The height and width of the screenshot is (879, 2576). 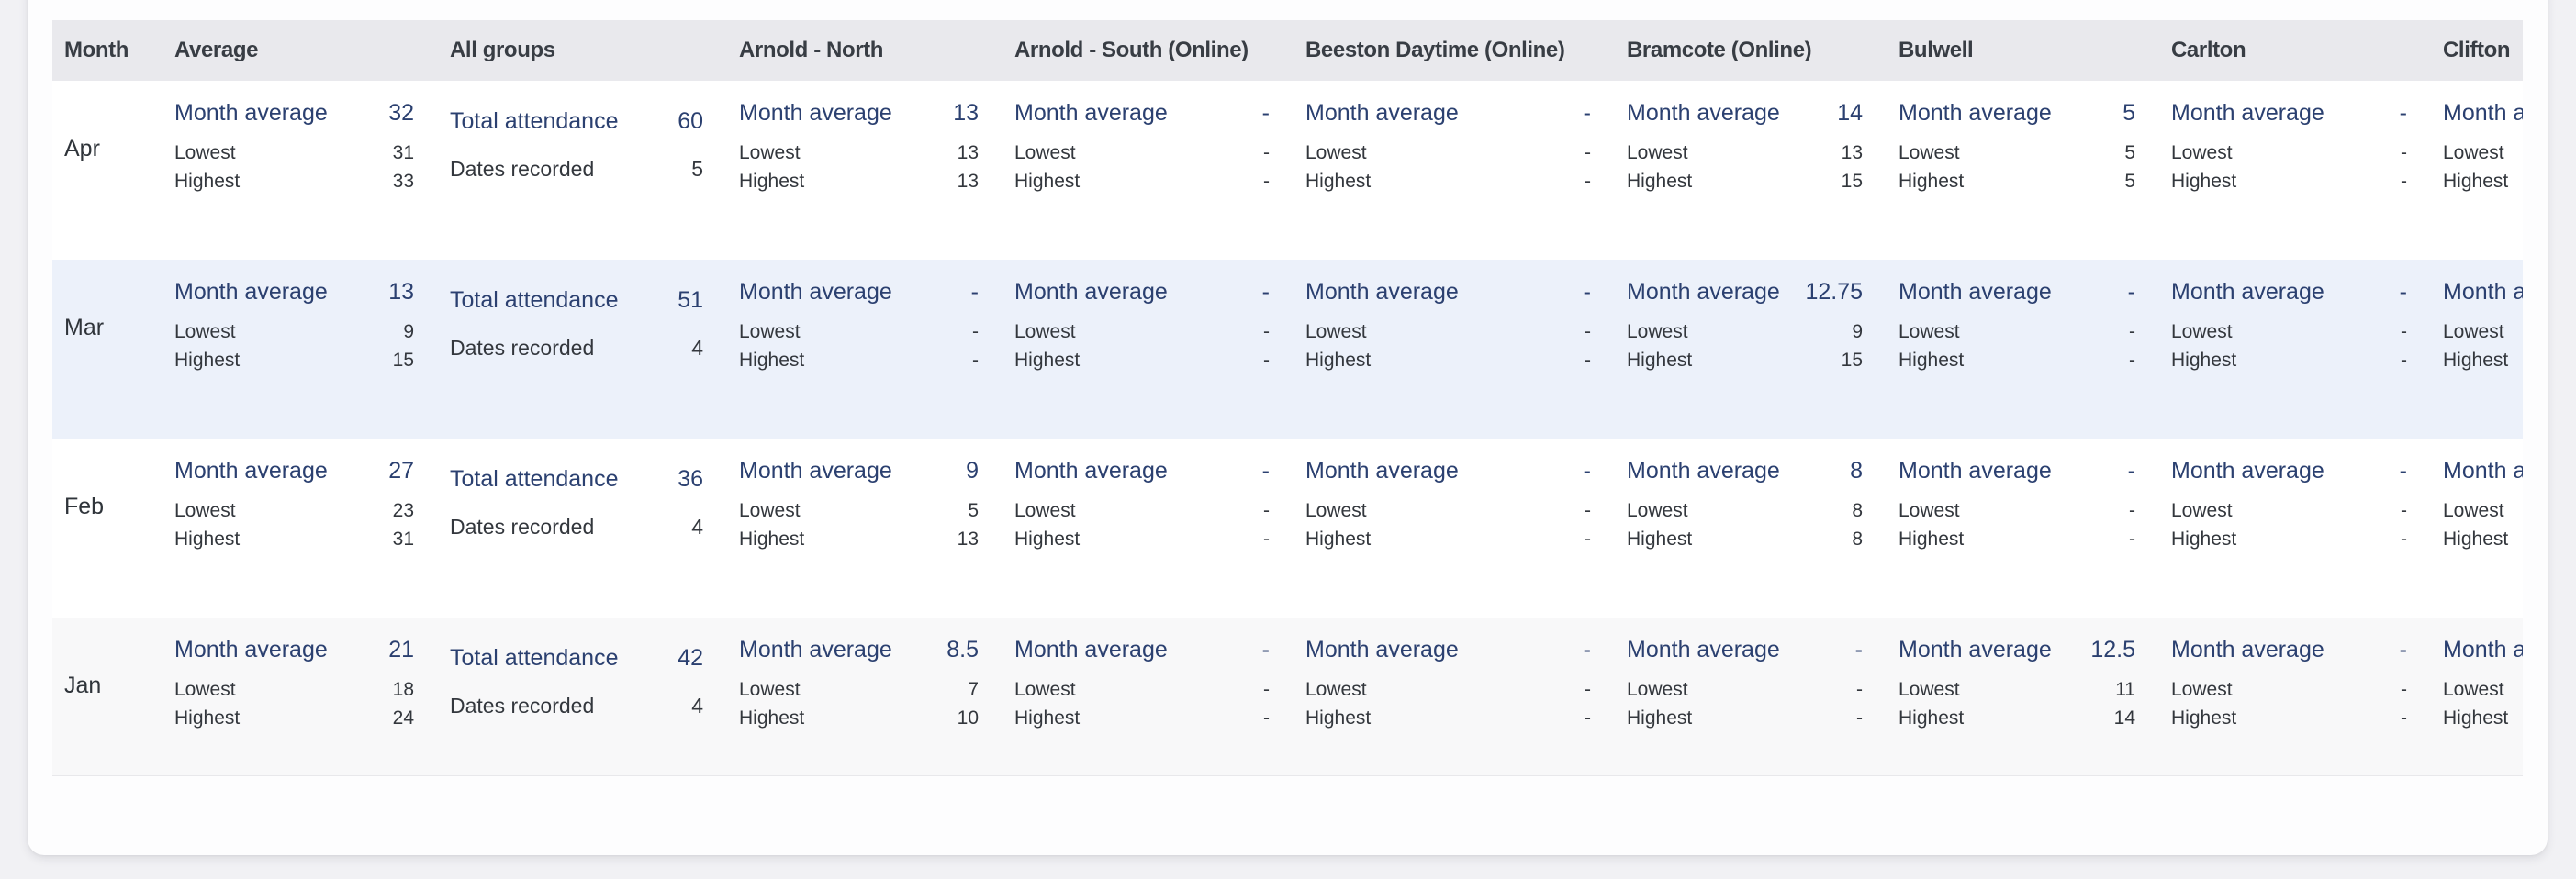 I want to click on header-beeston-daytime-online: Beeston Daytime (Online), so click(x=1435, y=50).